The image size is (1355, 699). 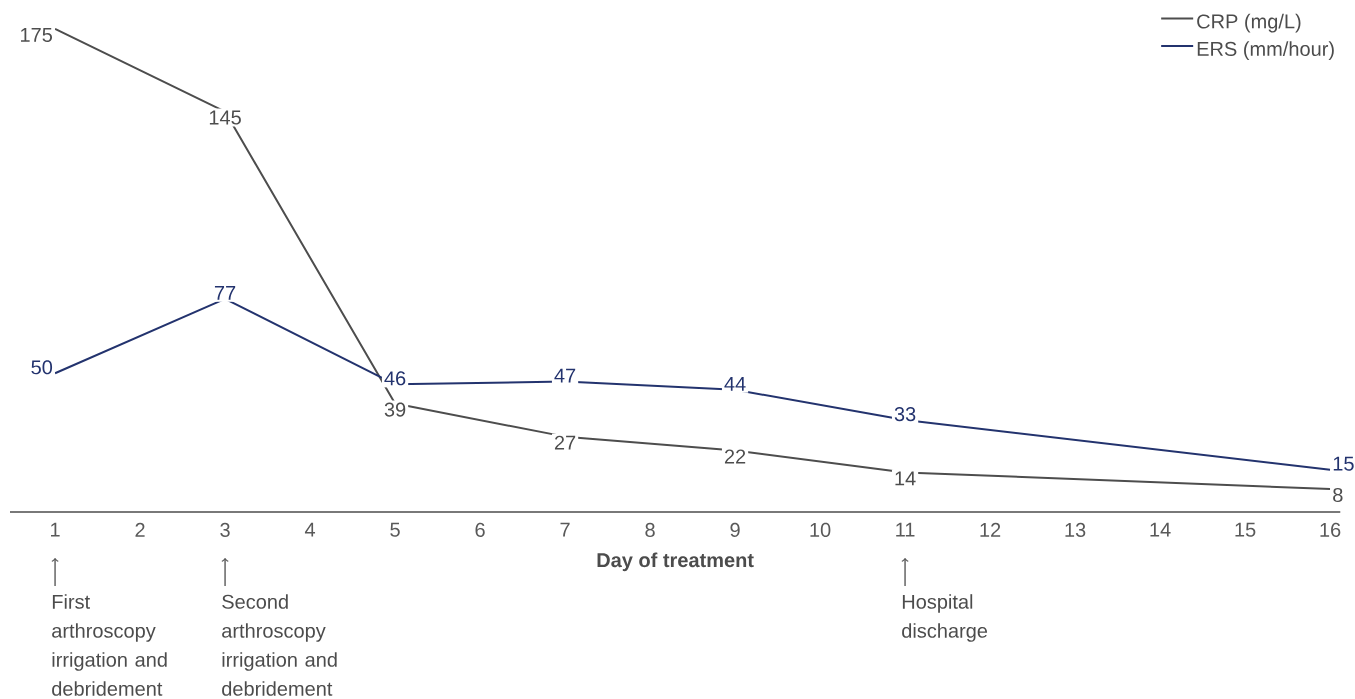 I want to click on data-label: 15, so click(x=1343, y=463).